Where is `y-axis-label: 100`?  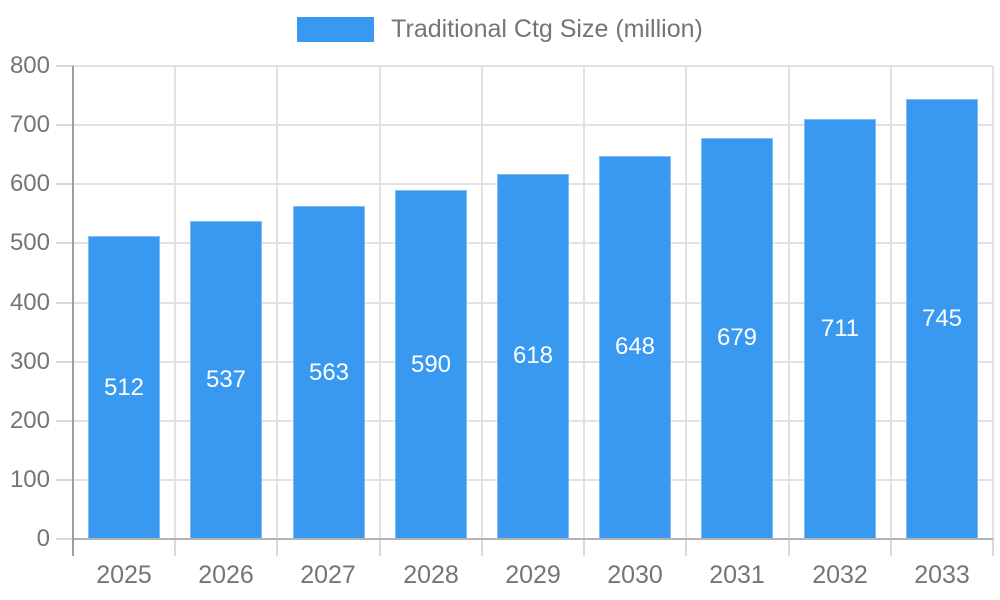
y-axis-label: 100 is located at coordinates (29, 479).